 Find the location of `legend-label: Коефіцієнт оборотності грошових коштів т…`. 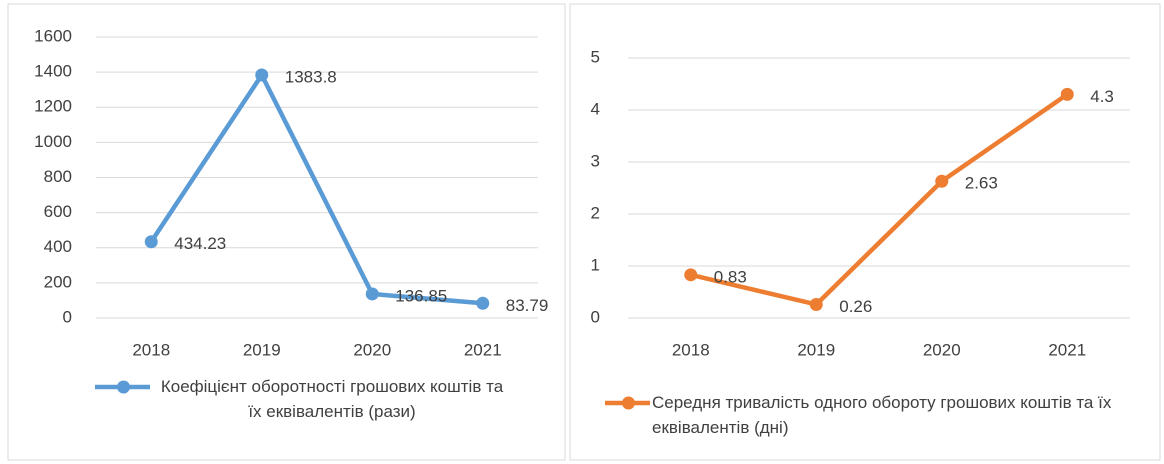

legend-label: Коефіцієнт оборотності грошових коштів т… is located at coordinates (332, 399).